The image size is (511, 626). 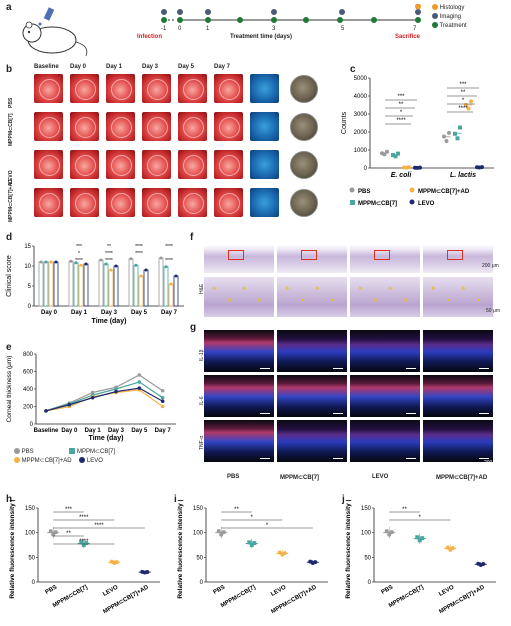 I want to click on y-tick-label: 200, so click(x=28, y=408).